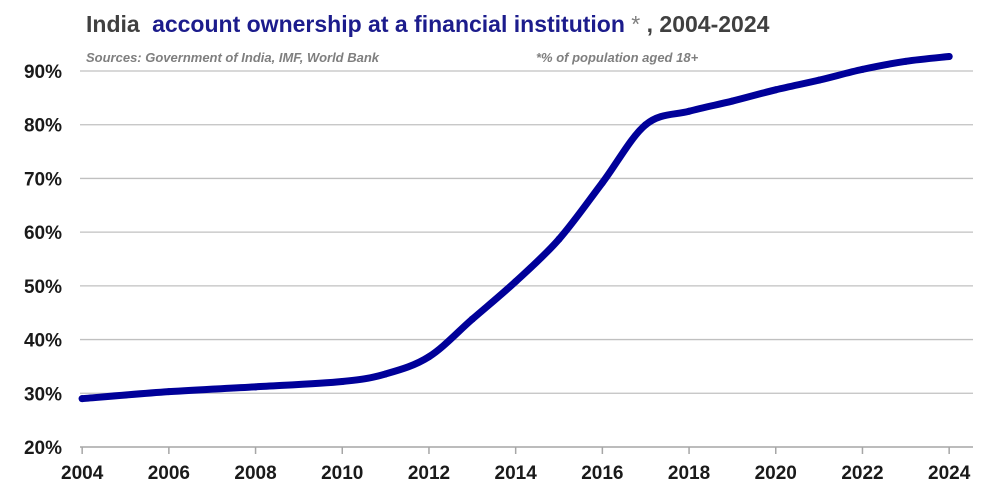  Describe the element at coordinates (169, 473) in the screenshot. I see `x-tick-label: 2006` at that location.